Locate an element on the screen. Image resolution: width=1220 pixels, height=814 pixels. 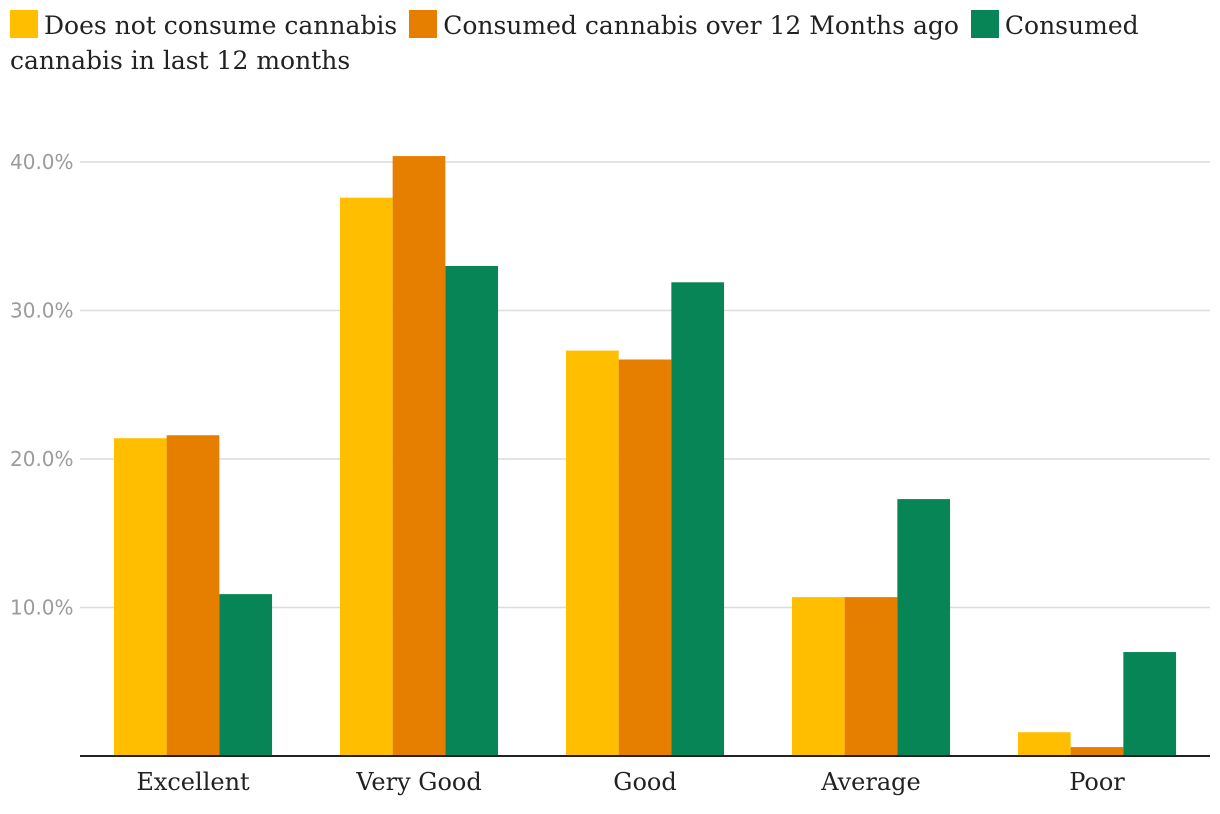
y-tick-label: 40.0% is located at coordinates (42, 162).